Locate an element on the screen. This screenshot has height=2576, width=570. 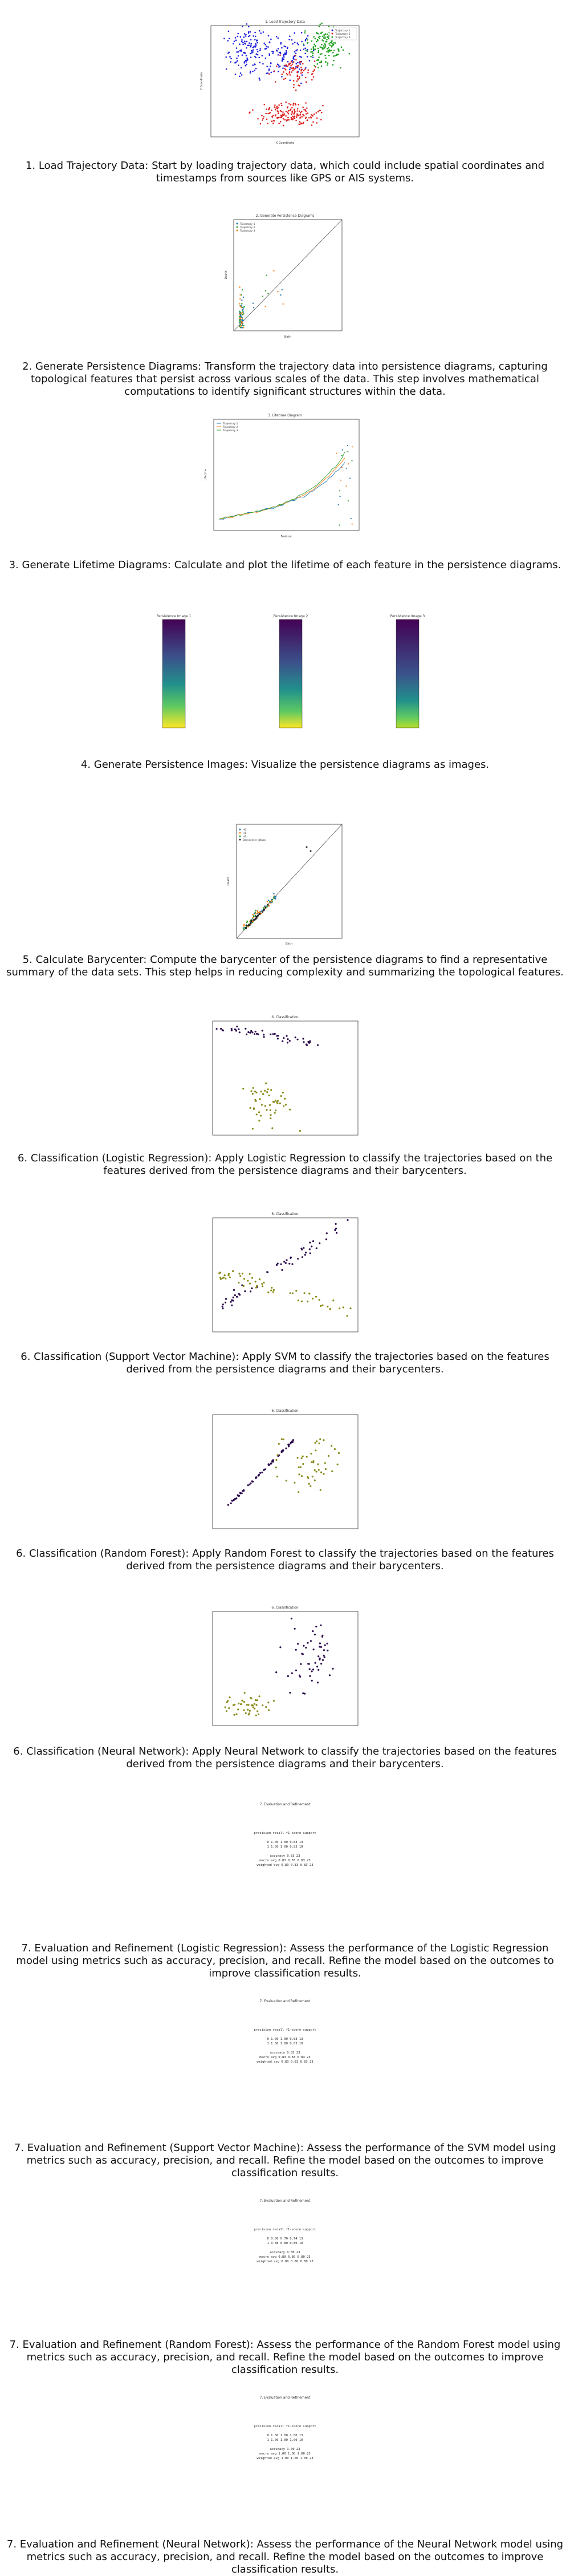
y-axis-label: Death is located at coordinates (228, 881).